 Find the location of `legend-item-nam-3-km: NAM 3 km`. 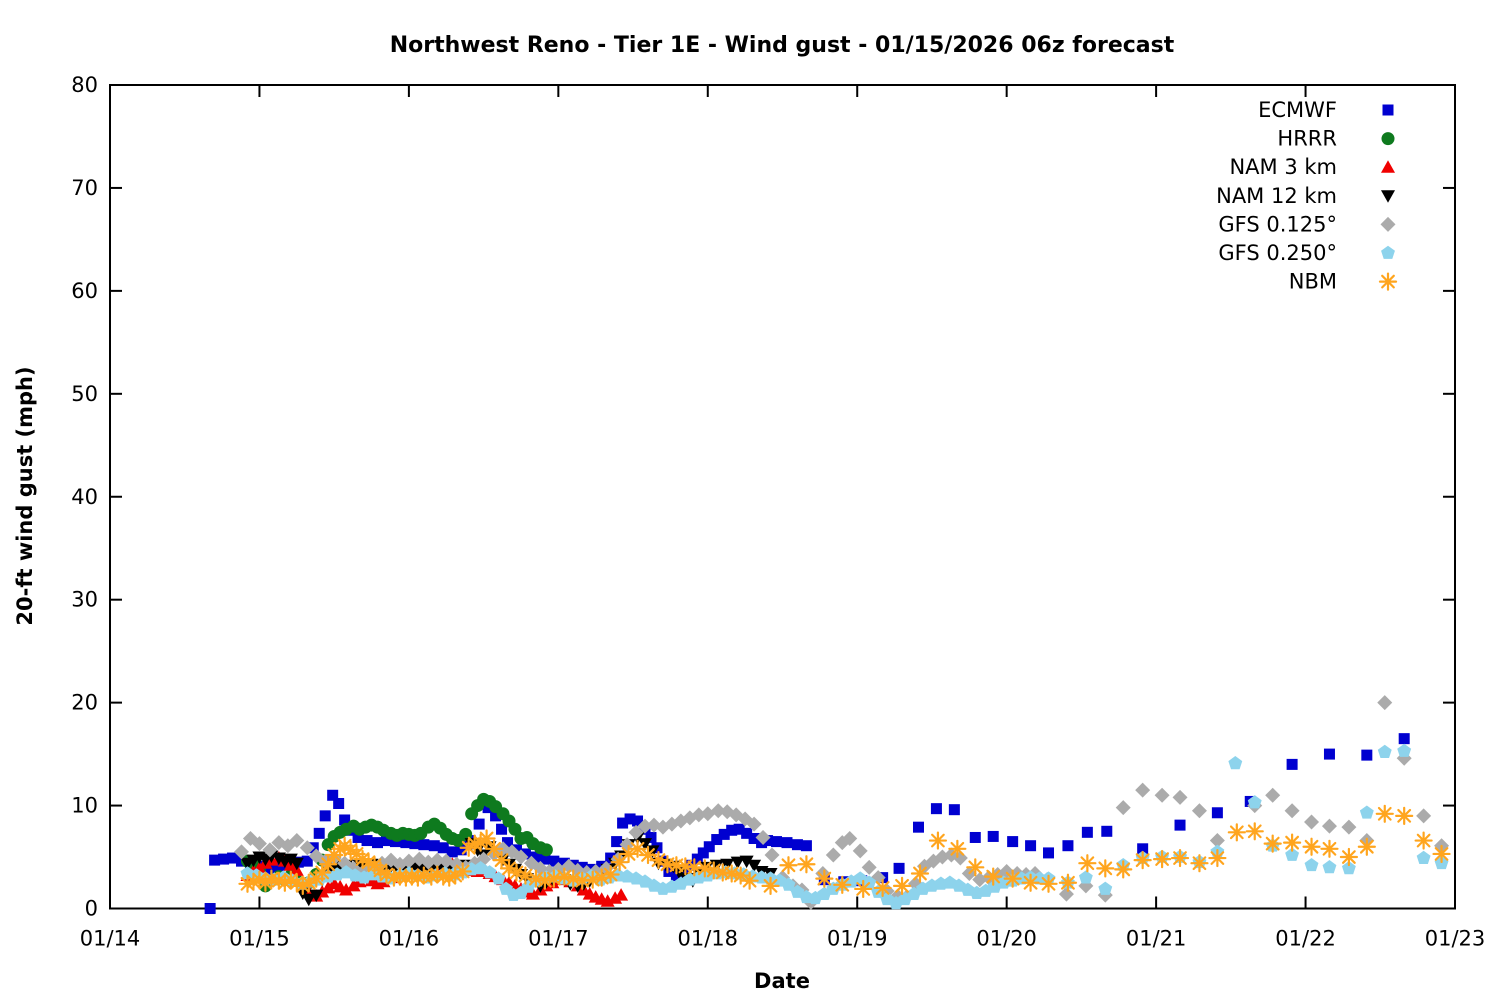

legend-item-nam-3-km: NAM 3 km is located at coordinates (1312, 167).